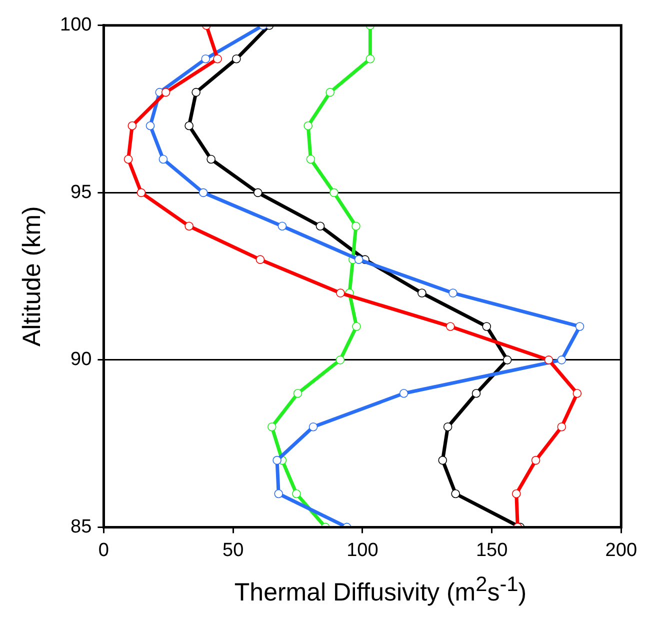  Describe the element at coordinates (76, 25) in the screenshot. I see `y-tick-label: 100` at that location.